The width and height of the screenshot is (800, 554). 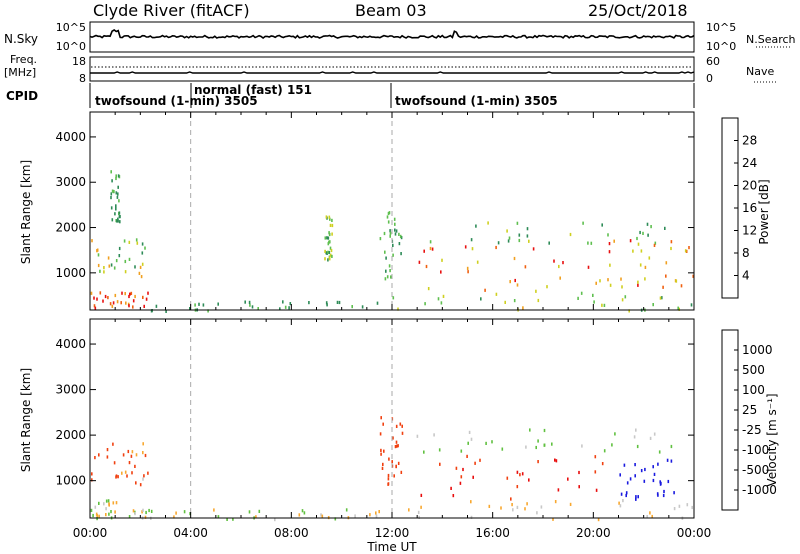 What do you see at coordinates (253, 90) in the screenshot?
I see `cpid-mode-2: normal (fast) 151` at bounding box center [253, 90].